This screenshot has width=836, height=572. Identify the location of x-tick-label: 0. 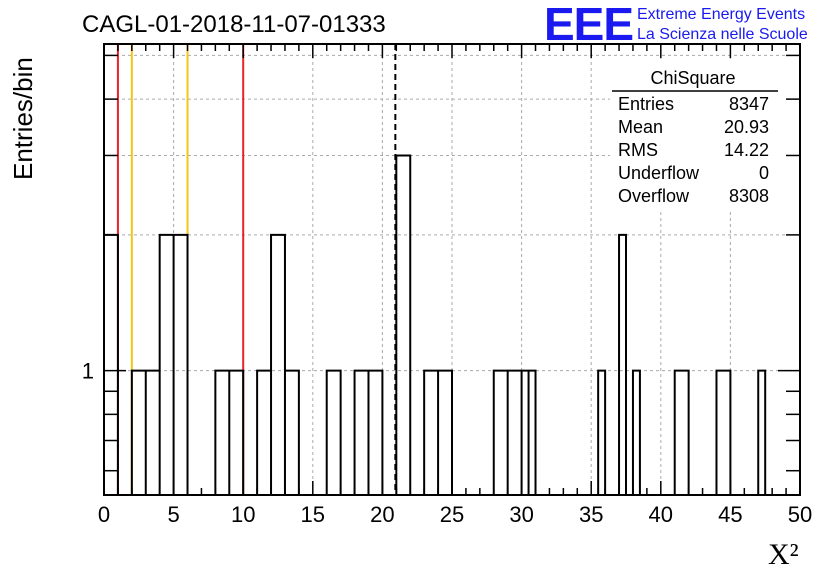
(104, 514).